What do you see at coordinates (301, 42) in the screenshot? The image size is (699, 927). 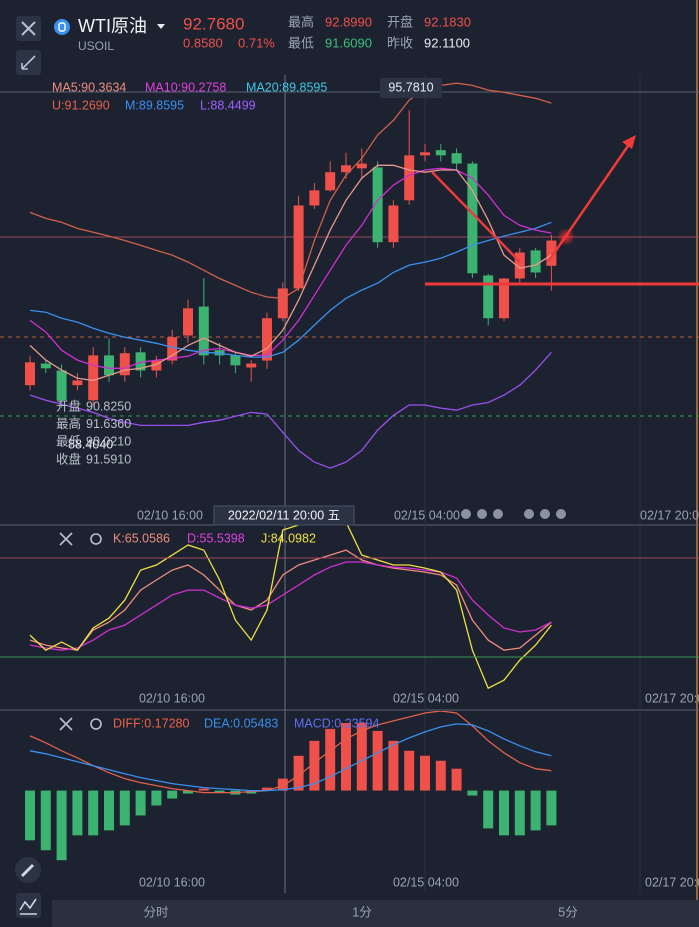 I see `stat-label: 最低` at bounding box center [301, 42].